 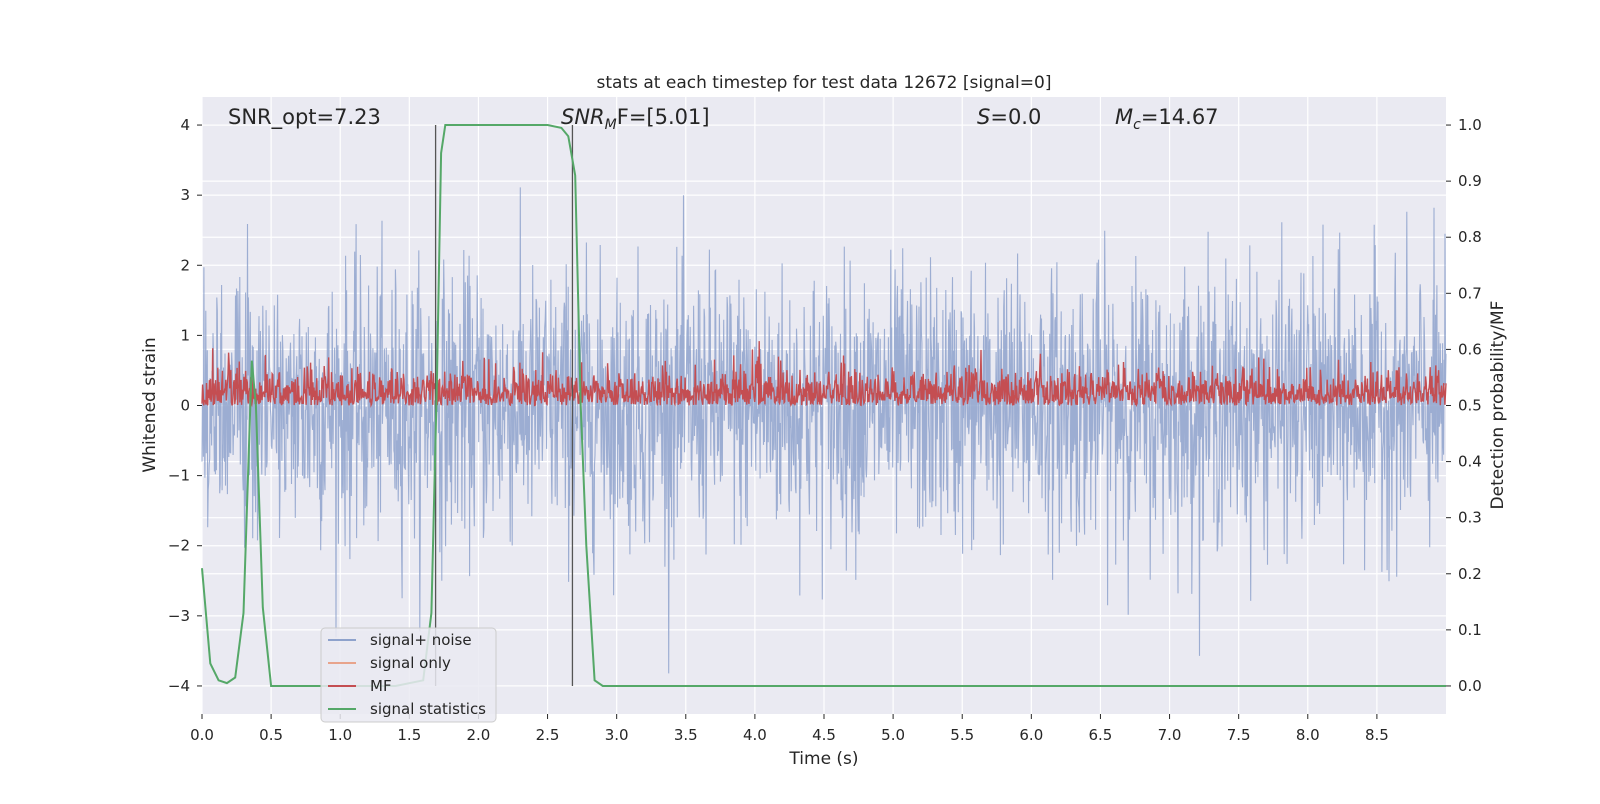 I want to click on y-right-tick-label-9: 0.1, so click(x=1470, y=630).